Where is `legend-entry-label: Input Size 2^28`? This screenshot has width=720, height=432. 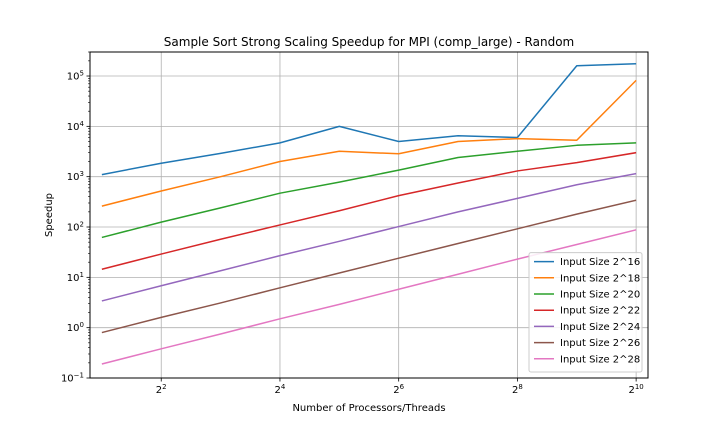 legend-entry-label: Input Size 2^28 is located at coordinates (600, 359).